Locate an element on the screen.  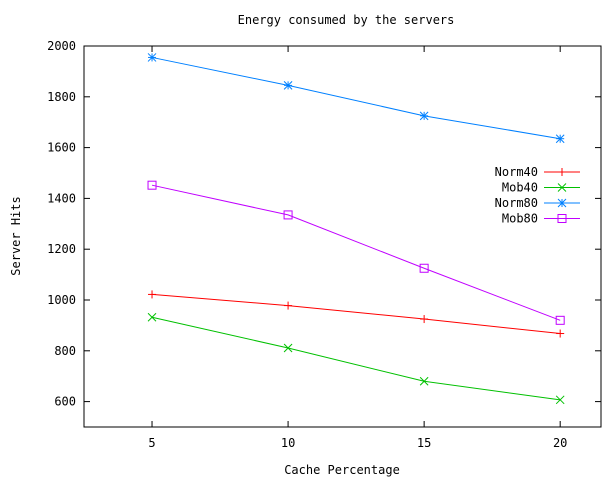
legend-item: Mob40 is located at coordinates (541, 188).